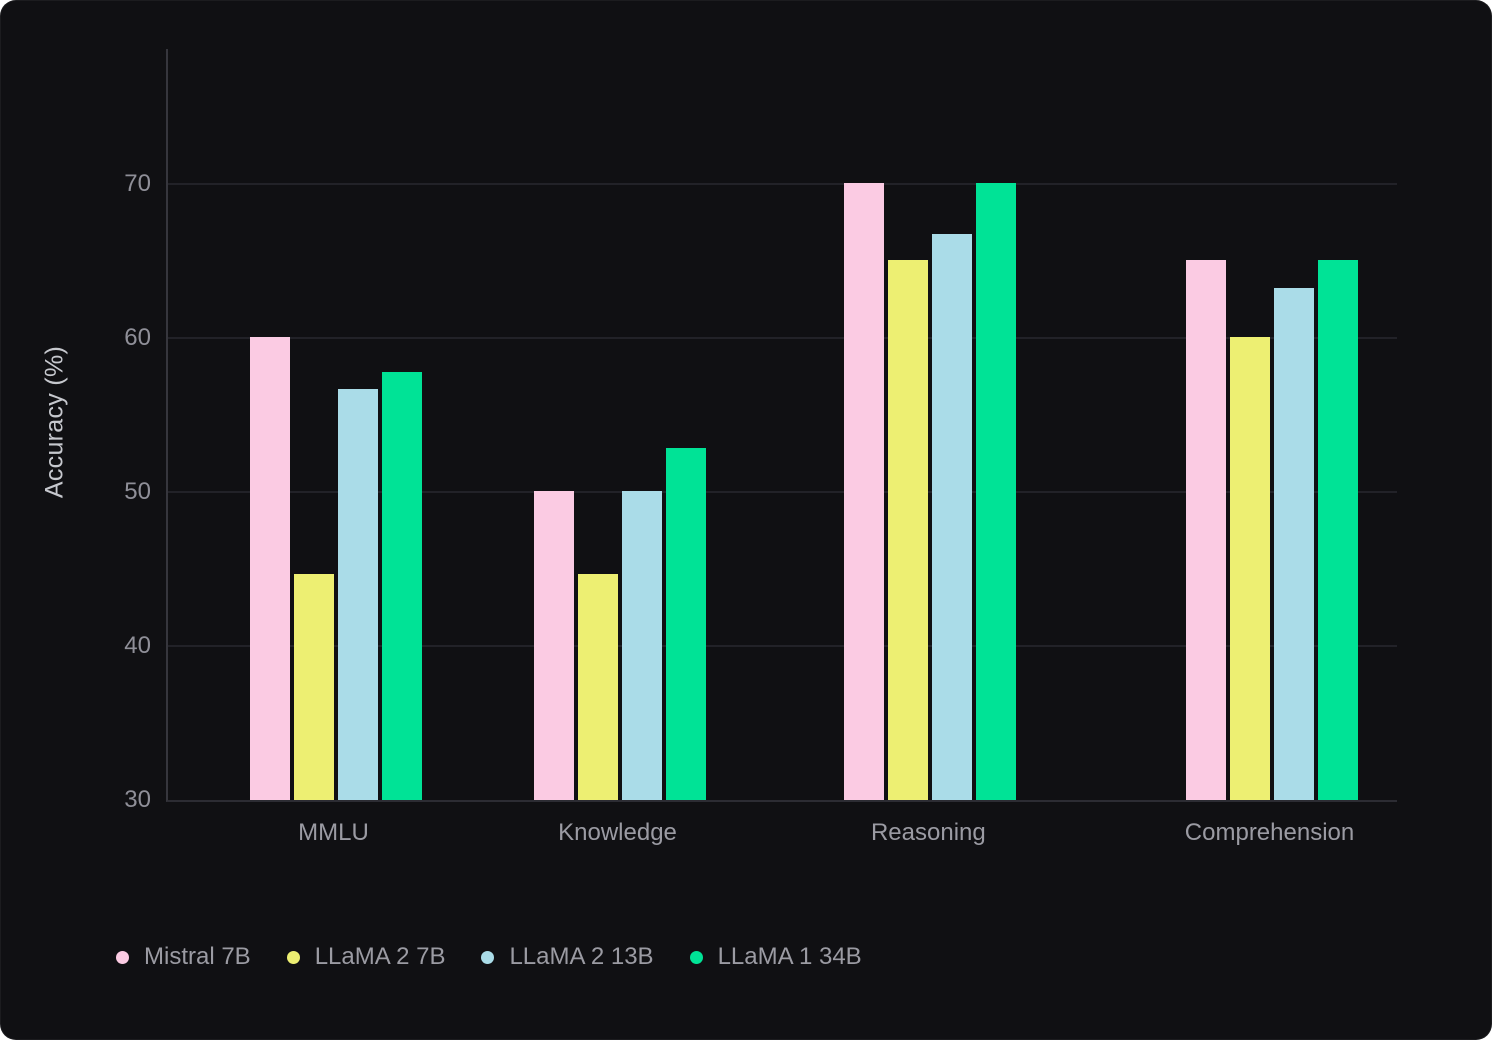 The width and height of the screenshot is (1492, 1040). I want to click on legend-item-llama-2-7b: LLaMA 2 7B, so click(366, 957).